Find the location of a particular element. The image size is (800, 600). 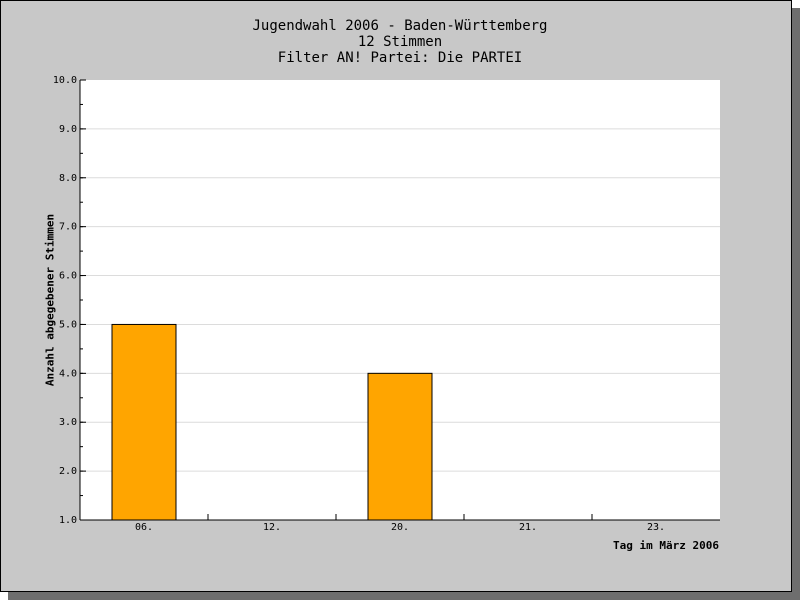

y-tick-label: 4.0 is located at coordinates (68, 373).